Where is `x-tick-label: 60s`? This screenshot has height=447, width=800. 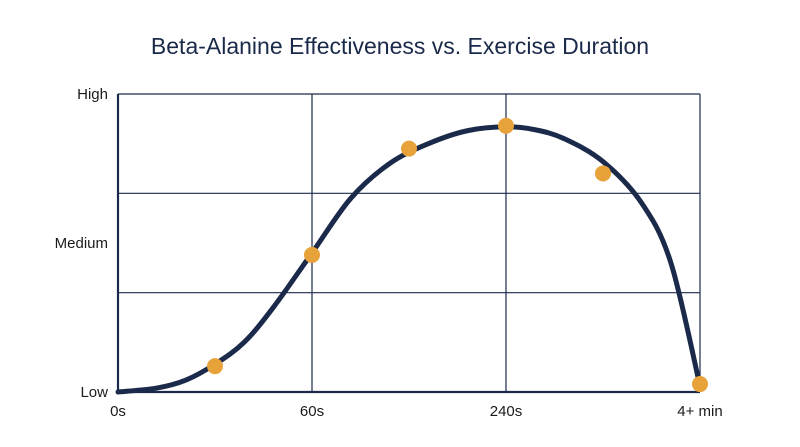 x-tick-label: 60s is located at coordinates (312, 411).